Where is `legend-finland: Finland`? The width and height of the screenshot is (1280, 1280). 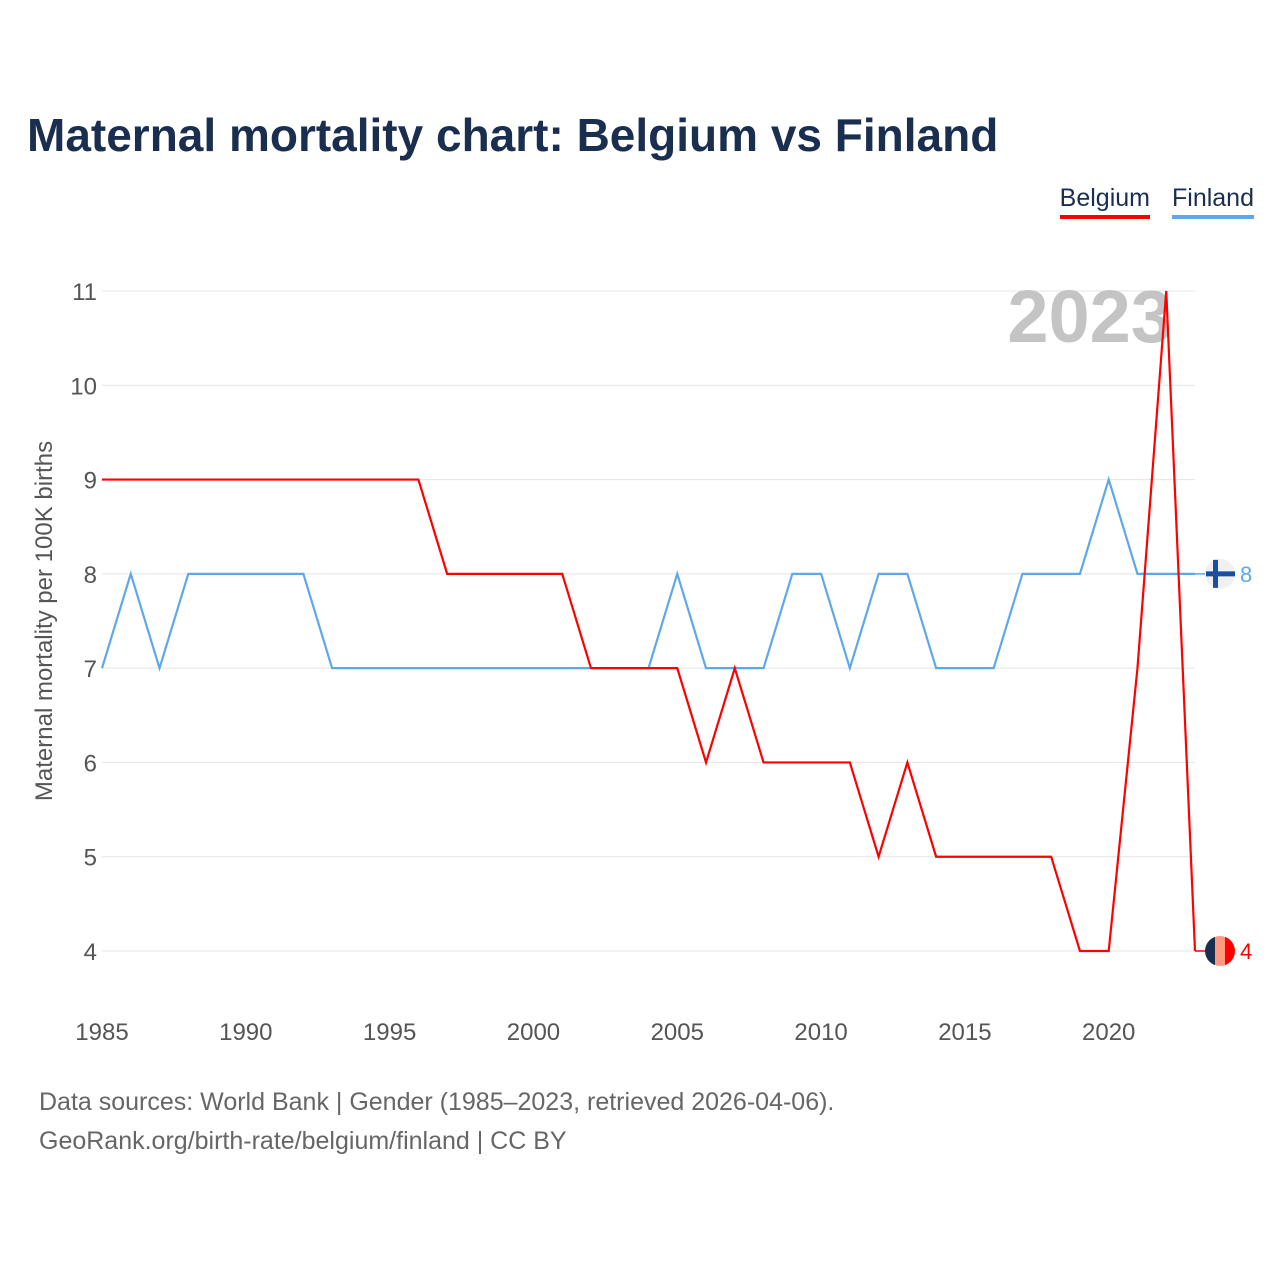
legend-finland: Finland is located at coordinates (1213, 201).